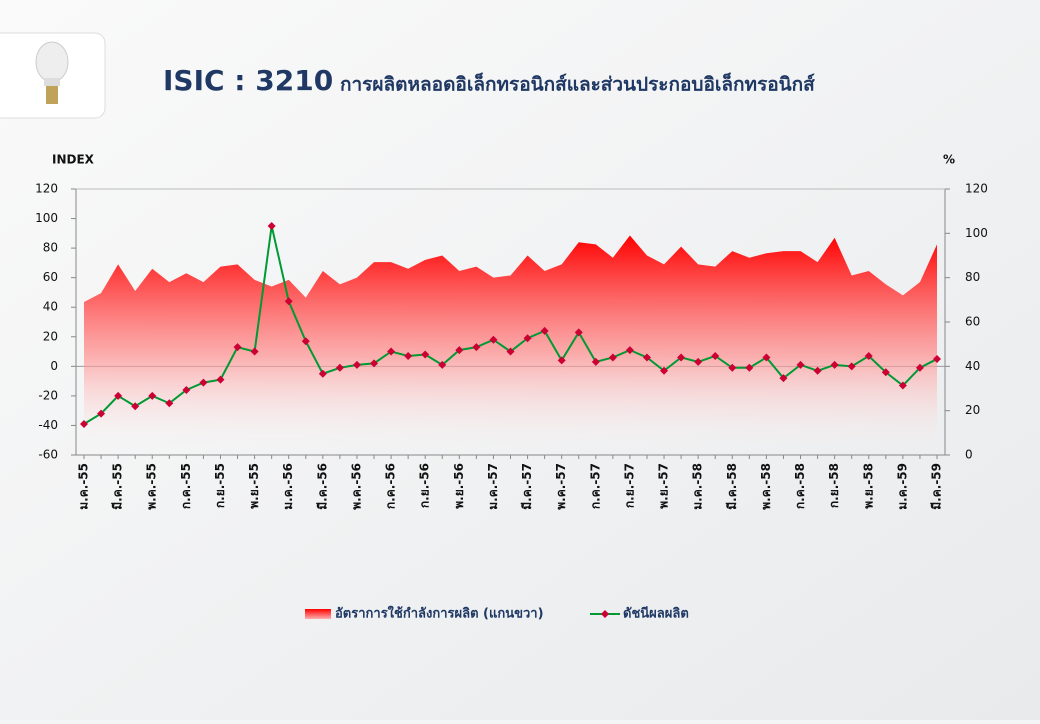 The image size is (1040, 724). What do you see at coordinates (976, 233) in the screenshot?
I see `y2-tick-label: 100` at bounding box center [976, 233].